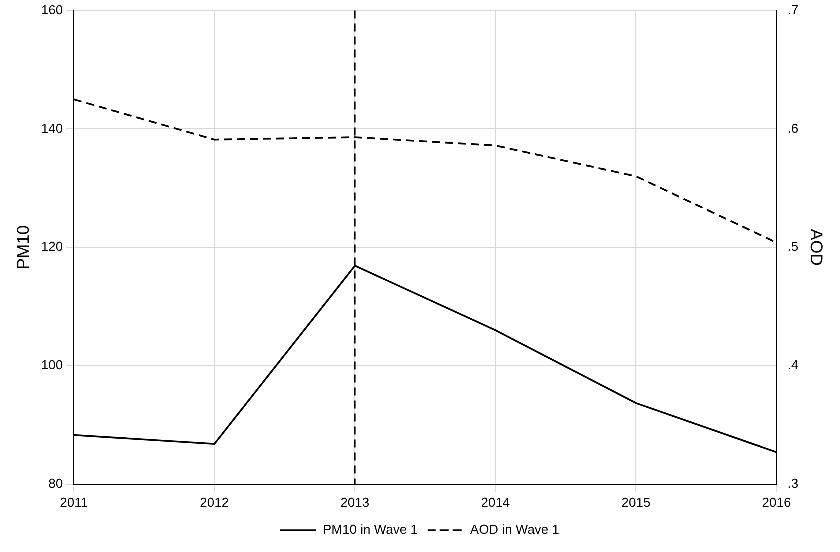 This screenshot has height=552, width=840. I want to click on y2-tick-label: .5, so click(793, 246).